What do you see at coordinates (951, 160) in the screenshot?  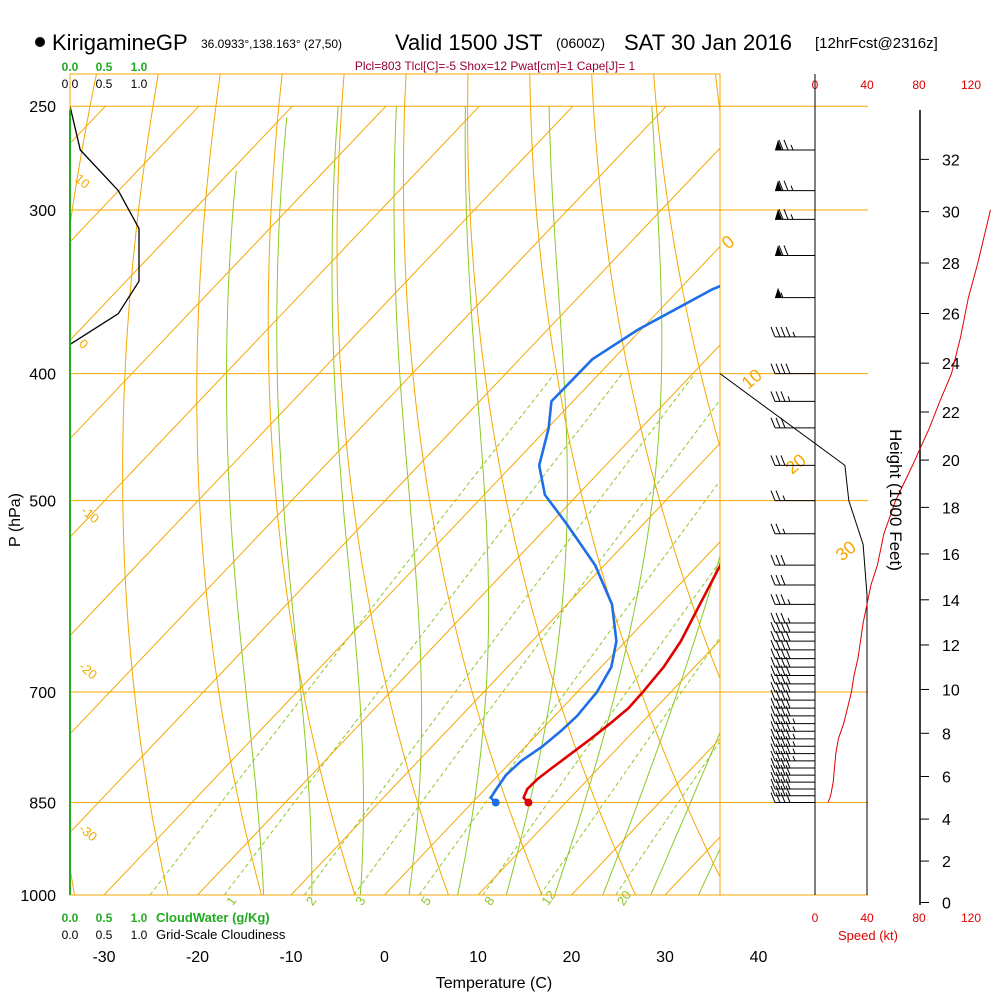 I see `height-tick-label: 32` at bounding box center [951, 160].